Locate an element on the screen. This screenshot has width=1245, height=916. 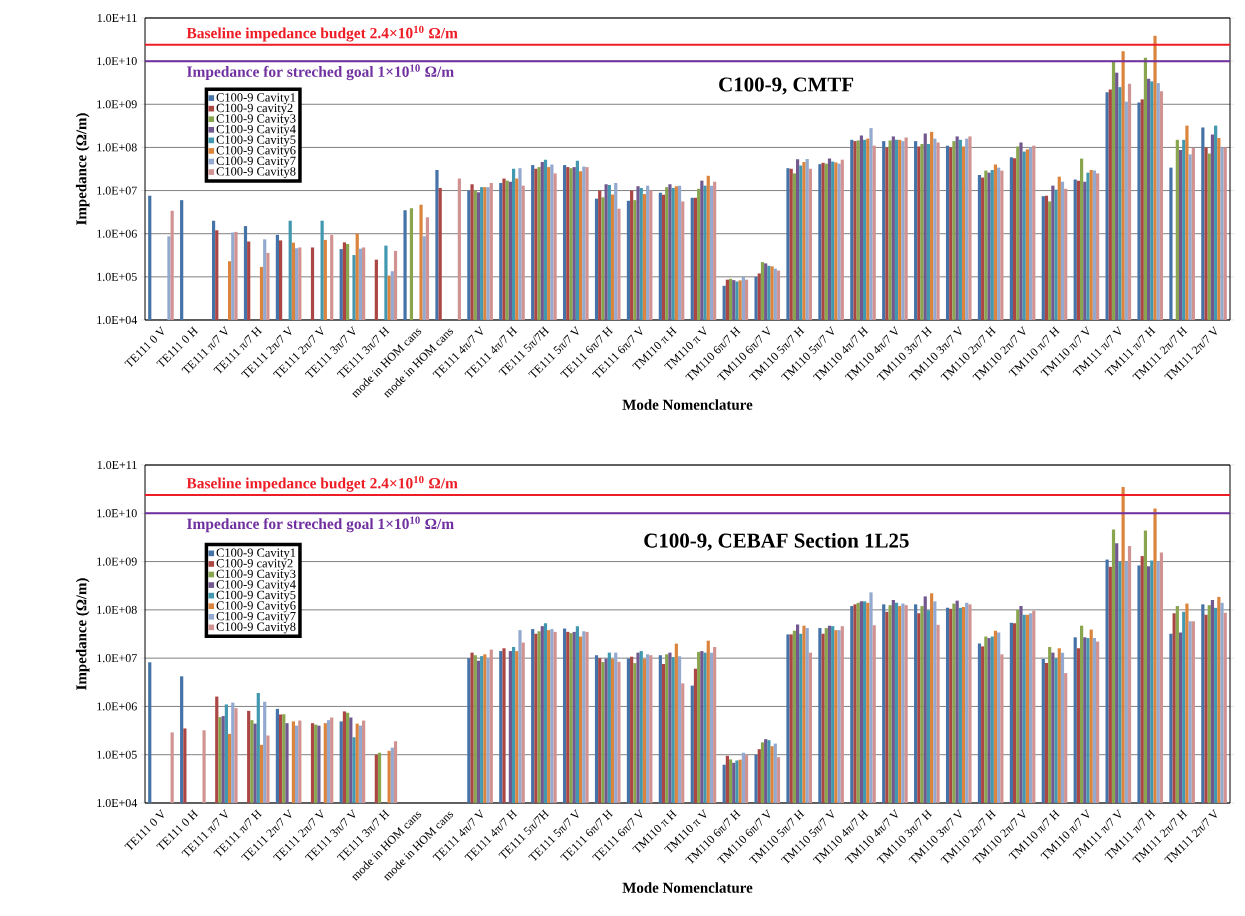
text: C100-9, CEBAF Section 1L25 is located at coordinates (776, 541).